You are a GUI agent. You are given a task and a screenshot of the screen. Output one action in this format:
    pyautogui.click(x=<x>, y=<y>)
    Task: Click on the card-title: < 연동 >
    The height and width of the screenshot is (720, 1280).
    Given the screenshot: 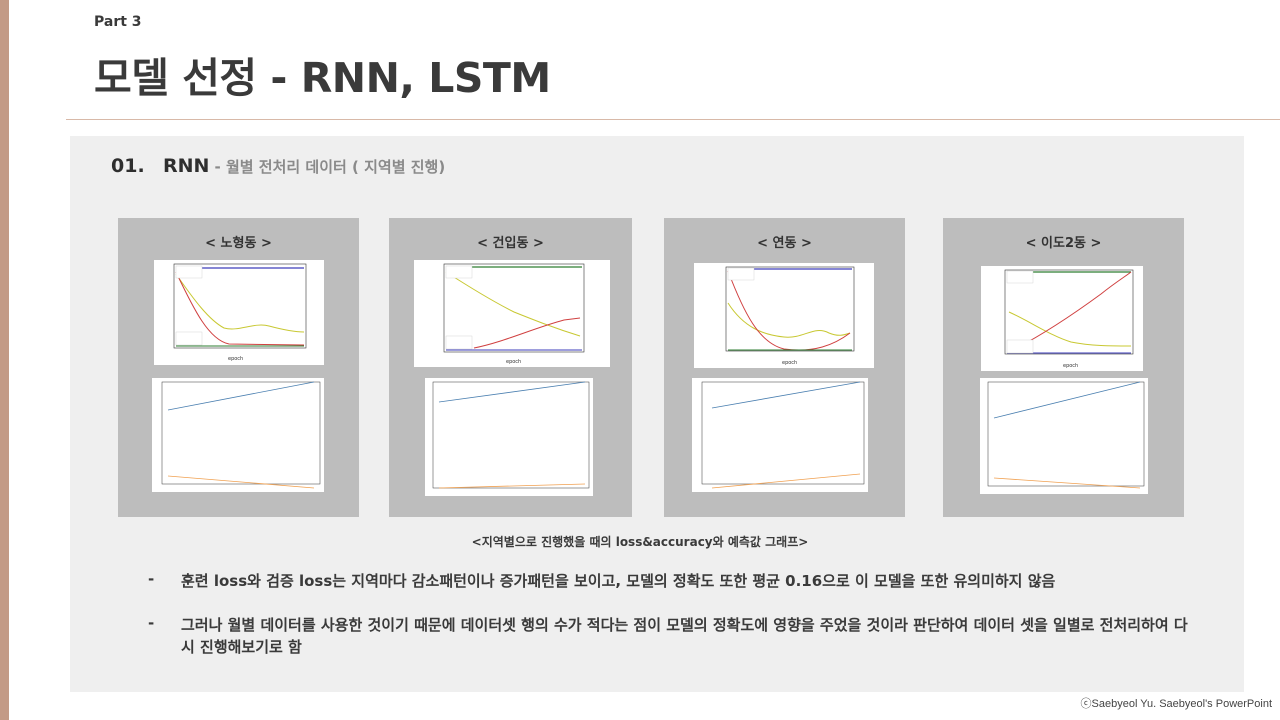 What is the action you would take?
    pyautogui.click(x=784, y=241)
    